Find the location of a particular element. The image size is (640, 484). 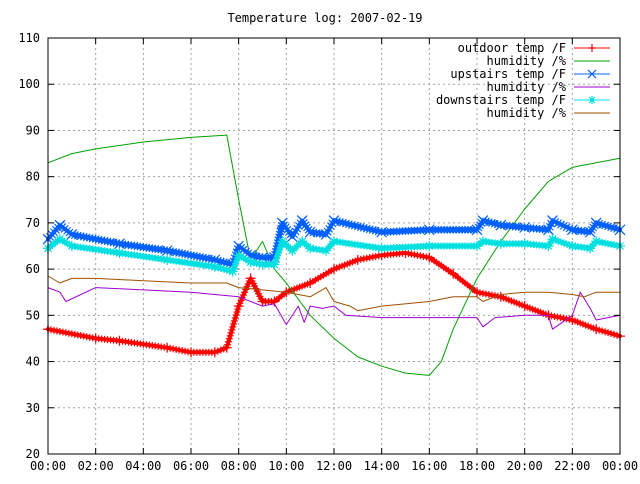

y-tick-label: 80 is located at coordinates (33, 177).